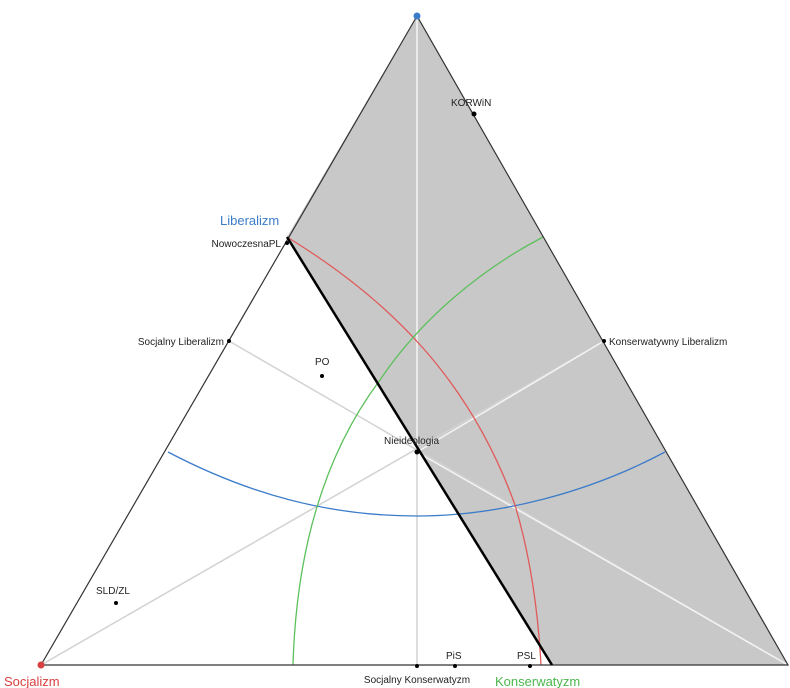 The width and height of the screenshot is (790, 688). Describe the element at coordinates (41, 665) in the screenshot. I see `corner-marker-left` at that location.